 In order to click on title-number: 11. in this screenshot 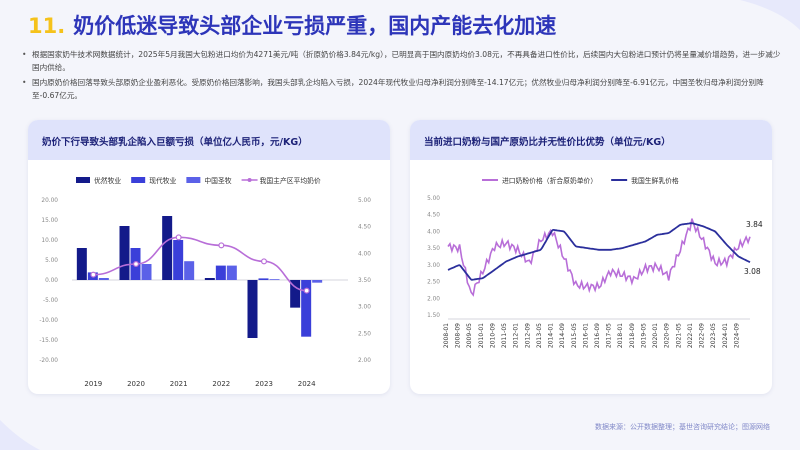, I will do `click(47, 26)`.